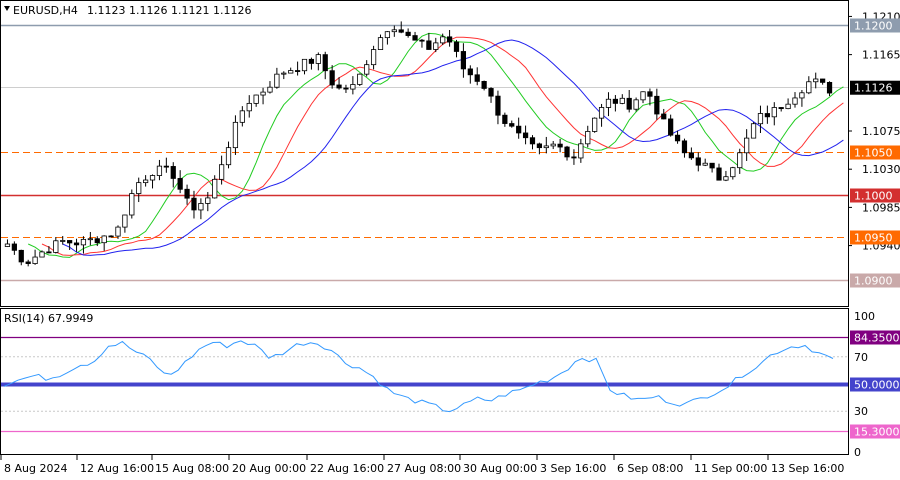 Image resolution: width=900 pixels, height=480 pixels. I want to click on level-tag-text: 1.1050, so click(873, 153).